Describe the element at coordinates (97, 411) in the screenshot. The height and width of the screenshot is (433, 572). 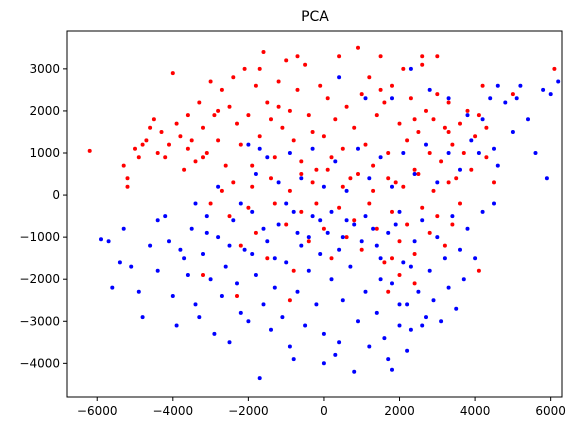
I see `x-tick-label: −6000` at that location.